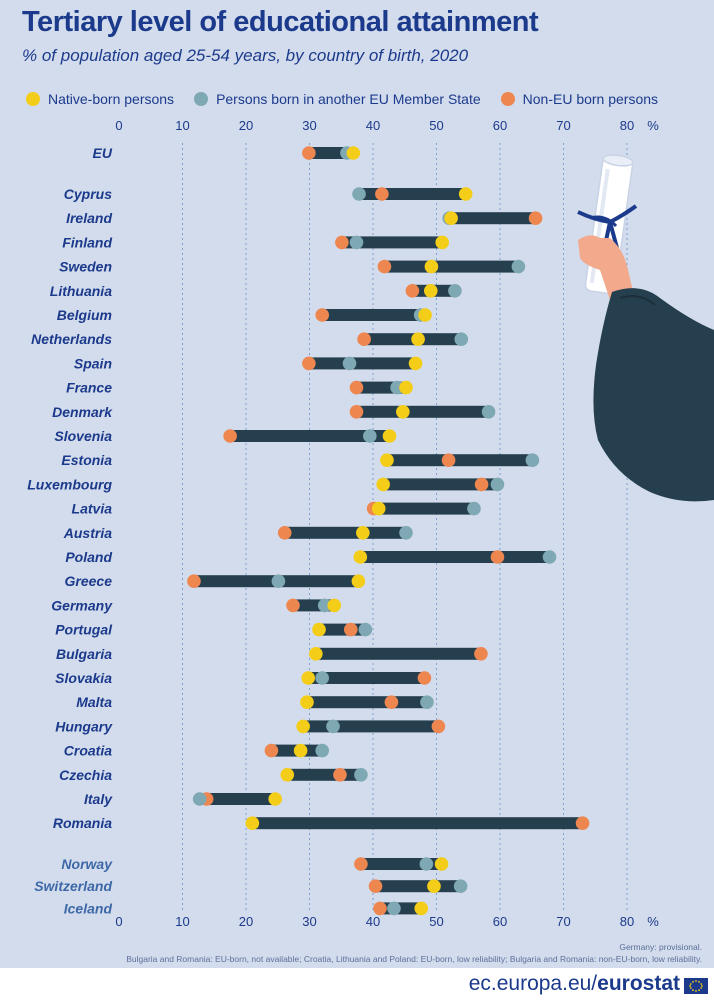  Describe the element at coordinates (309, 921) in the screenshot. I see `tick-label-bottom-30: 30` at that location.